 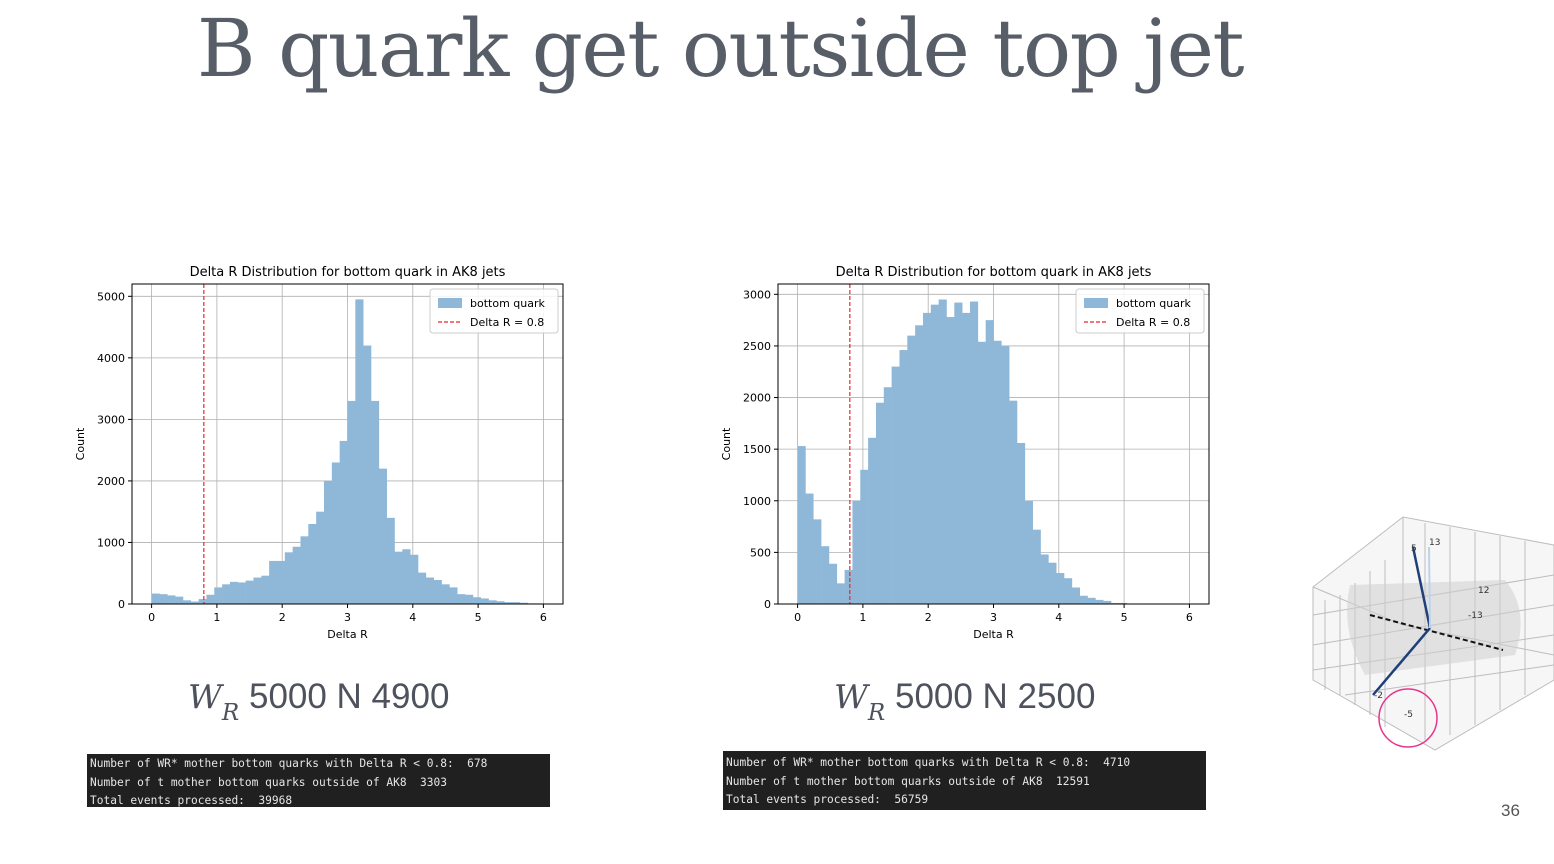 What do you see at coordinates (827, 800) in the screenshot?
I see `terminal-line: Total events processed: 56759` at bounding box center [827, 800].